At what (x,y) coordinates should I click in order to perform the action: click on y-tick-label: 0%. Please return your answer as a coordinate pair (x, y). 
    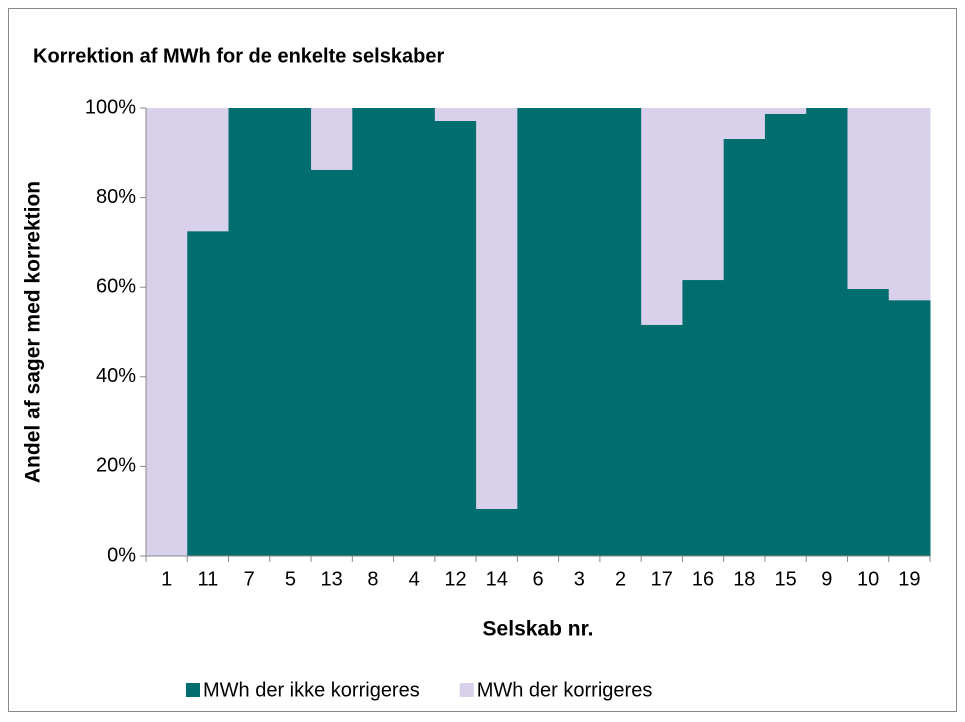
    Looking at the image, I should click on (121, 555).